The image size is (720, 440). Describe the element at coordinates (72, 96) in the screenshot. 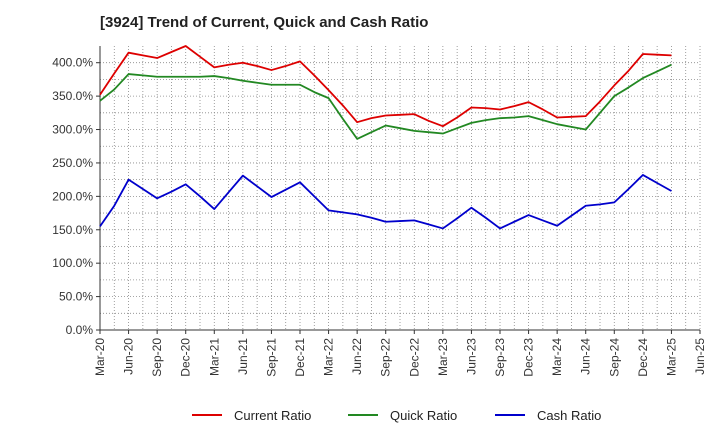

I see `y-tick-label: 350.0%` at that location.